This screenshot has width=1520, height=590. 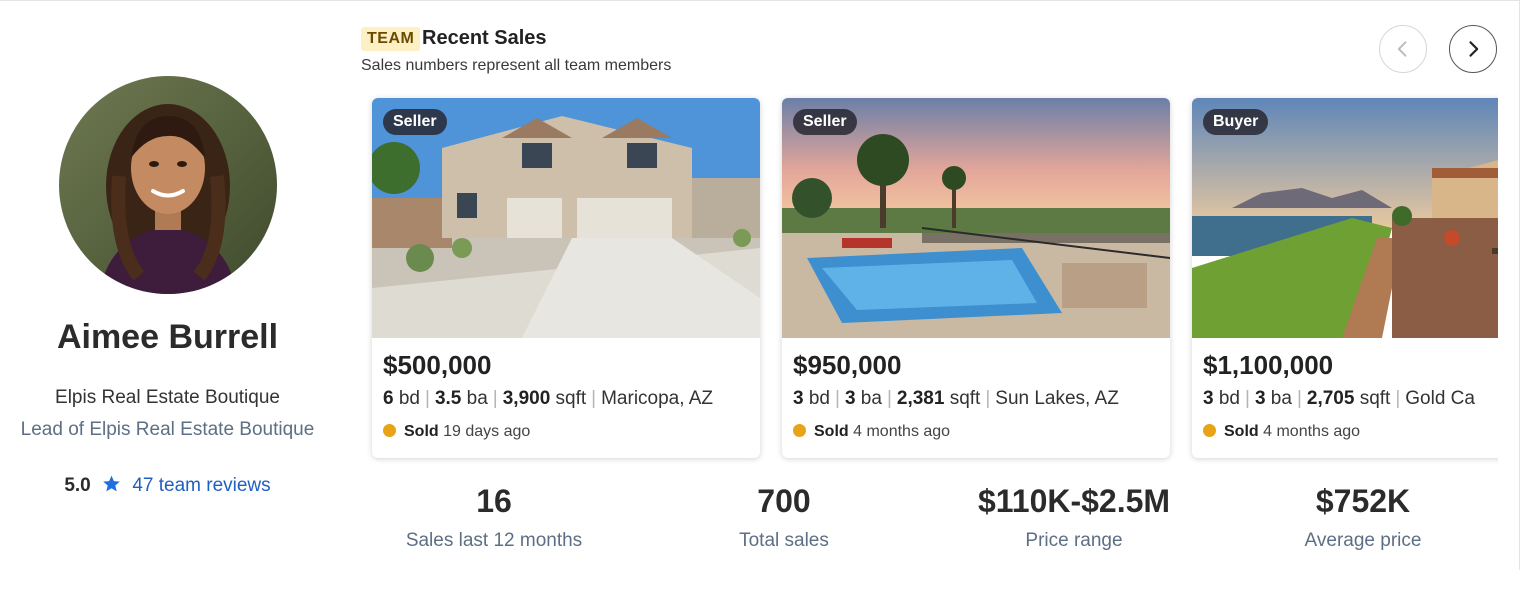 What do you see at coordinates (1363, 501) in the screenshot?
I see `stat-value: $752K` at bounding box center [1363, 501].